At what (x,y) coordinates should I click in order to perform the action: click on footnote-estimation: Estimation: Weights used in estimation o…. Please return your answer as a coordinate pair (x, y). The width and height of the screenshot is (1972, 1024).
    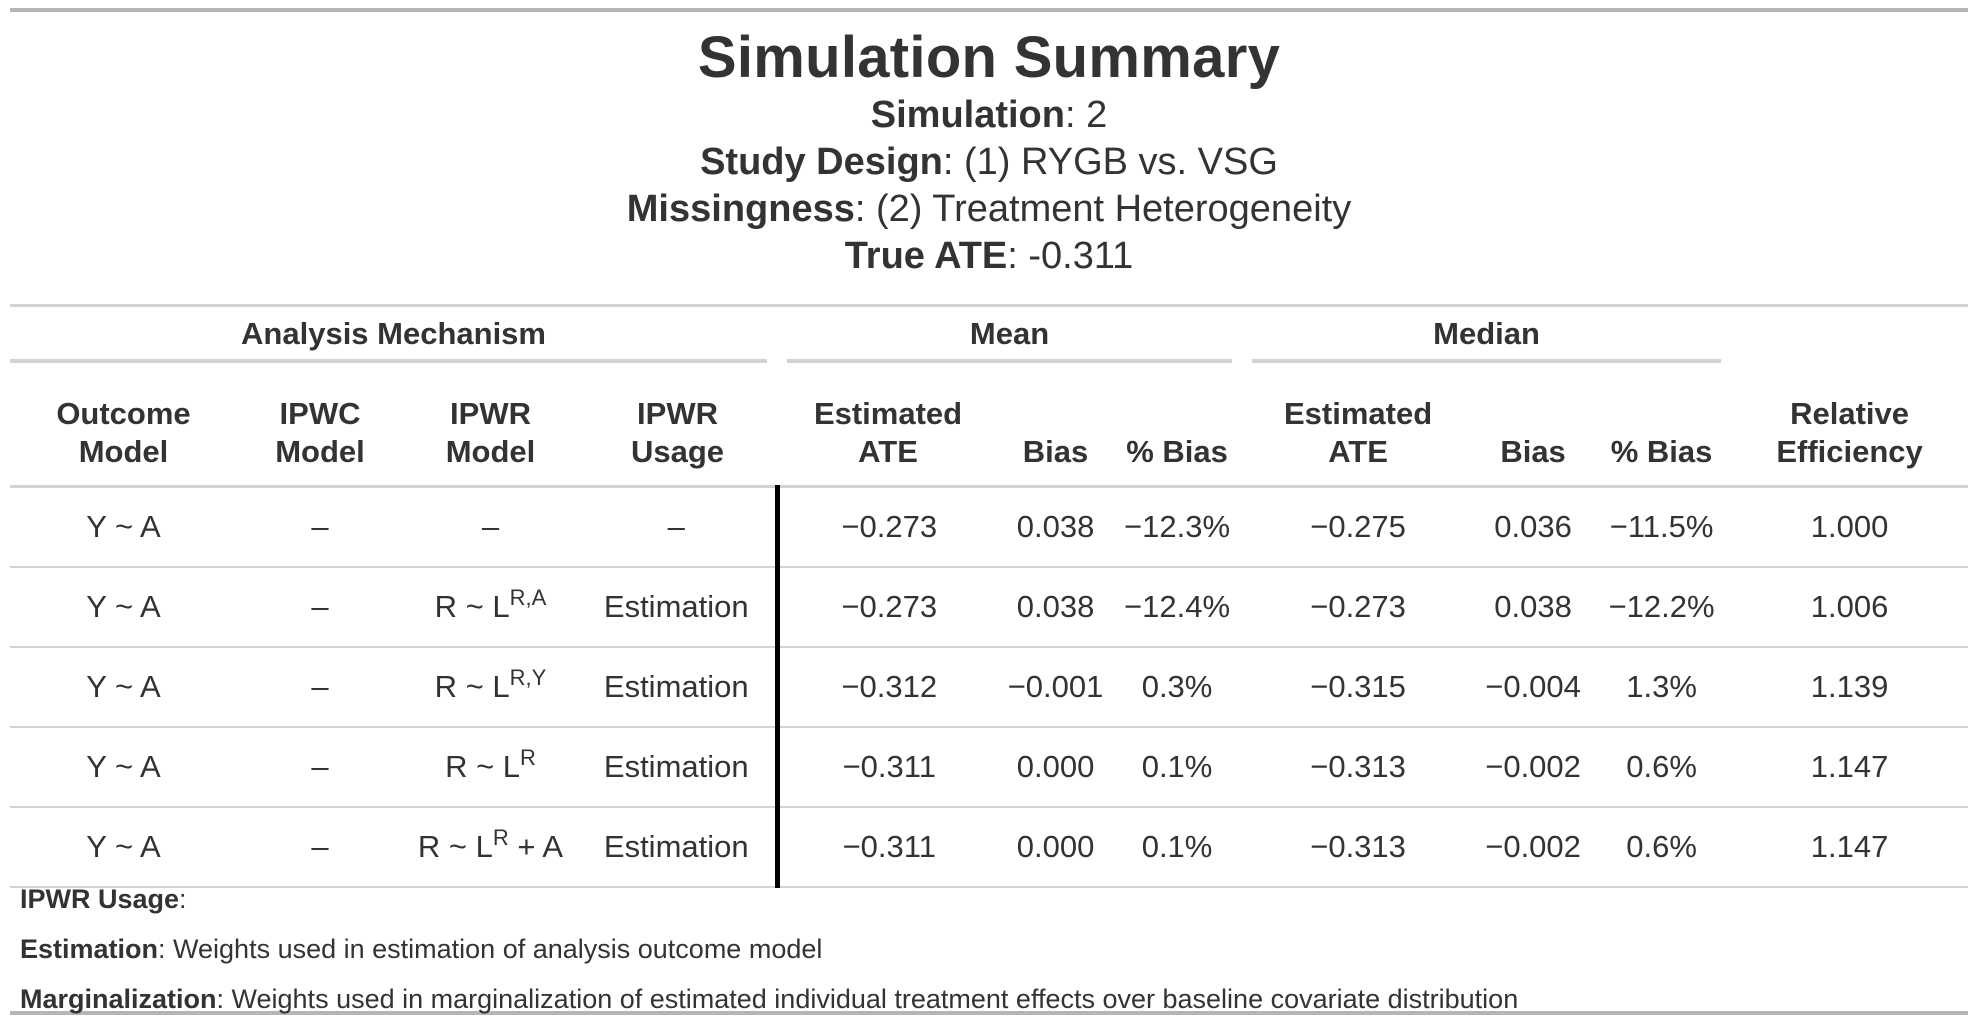
    Looking at the image, I should click on (769, 949).